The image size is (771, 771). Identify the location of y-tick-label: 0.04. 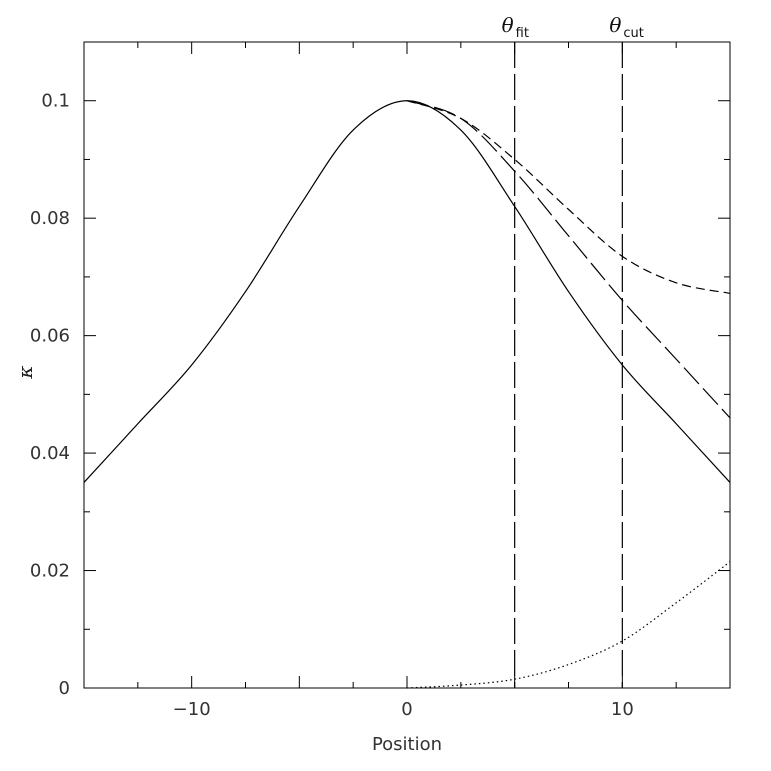
(50, 453).